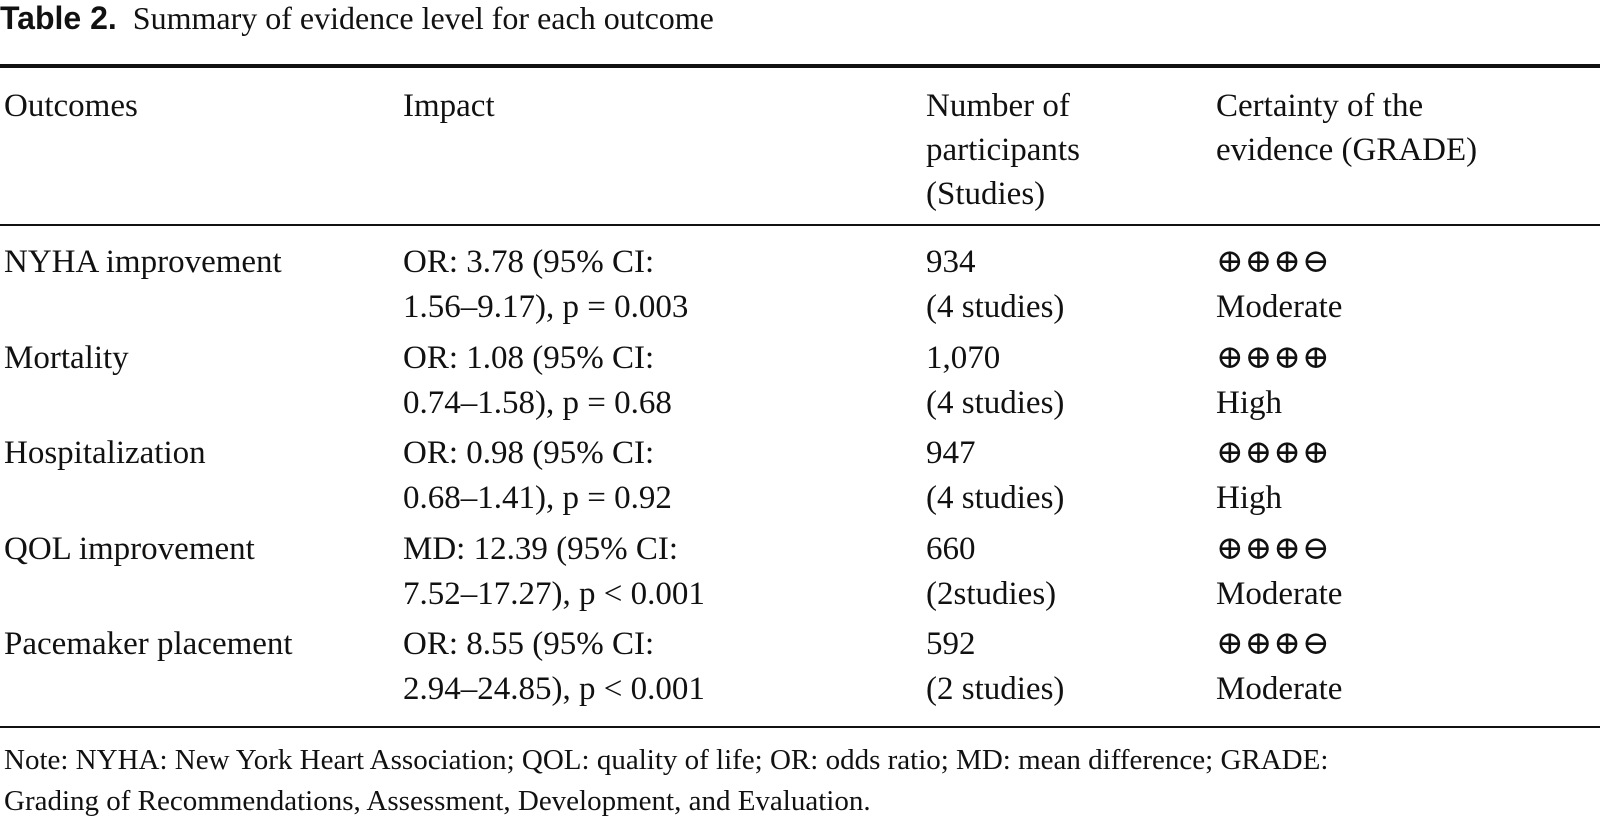 Image resolution: width=1600 pixels, height=839 pixels. I want to click on header-participants-line: participants, so click(1003, 150).